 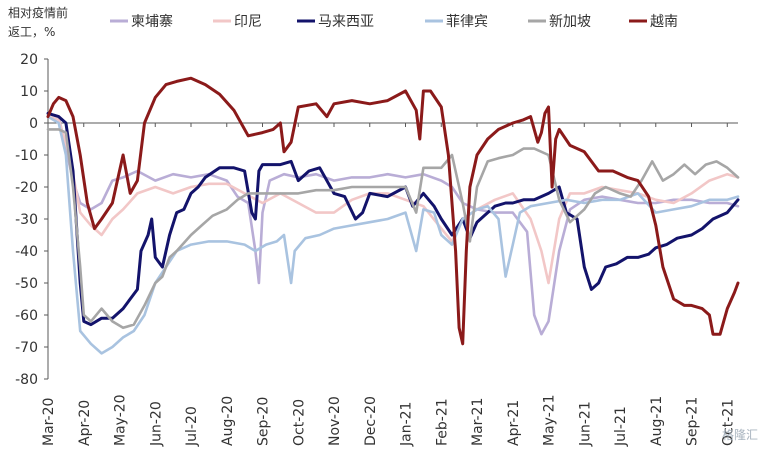 I want to click on x-tick-label: Mar-21, so click(x=478, y=422).